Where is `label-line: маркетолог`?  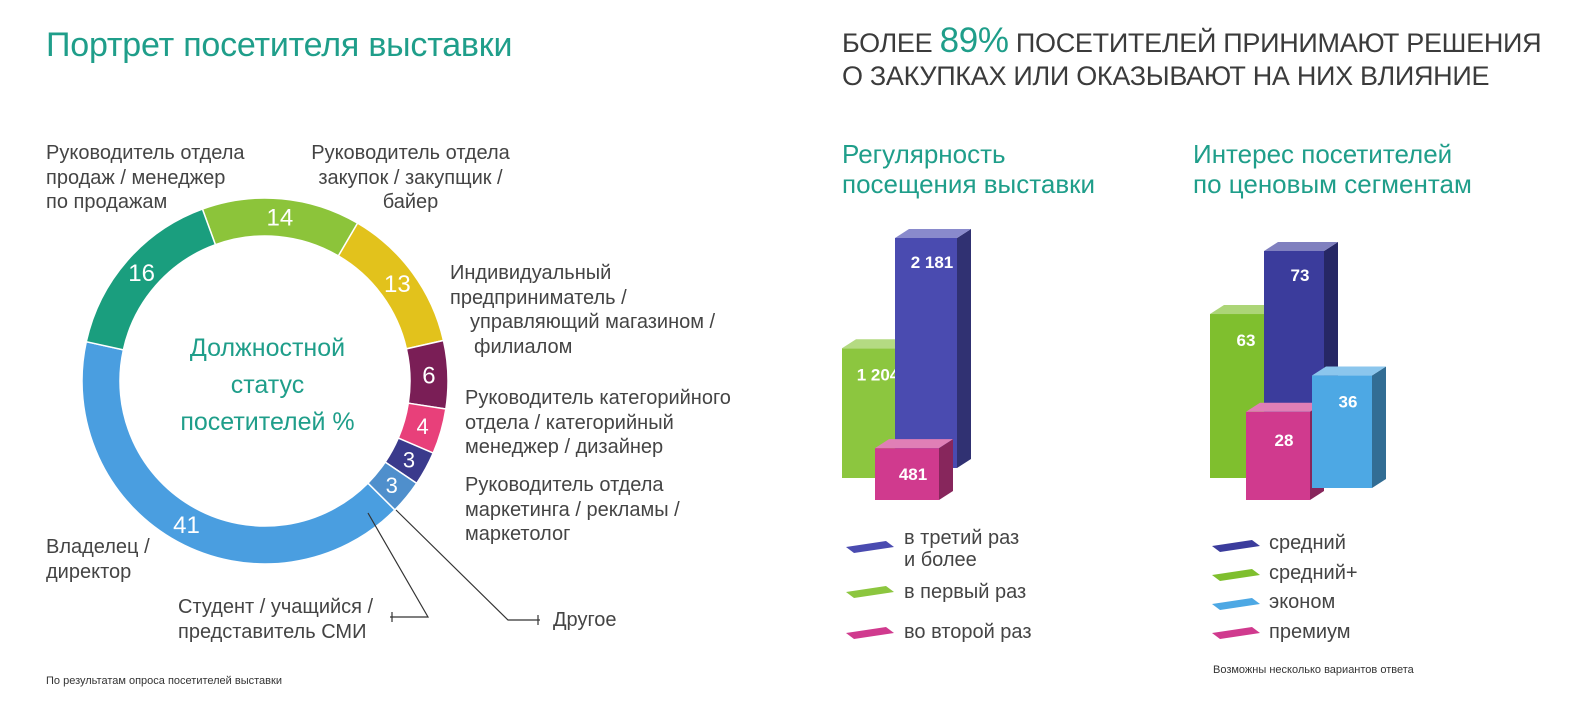 label-line: маркетолог is located at coordinates (518, 534).